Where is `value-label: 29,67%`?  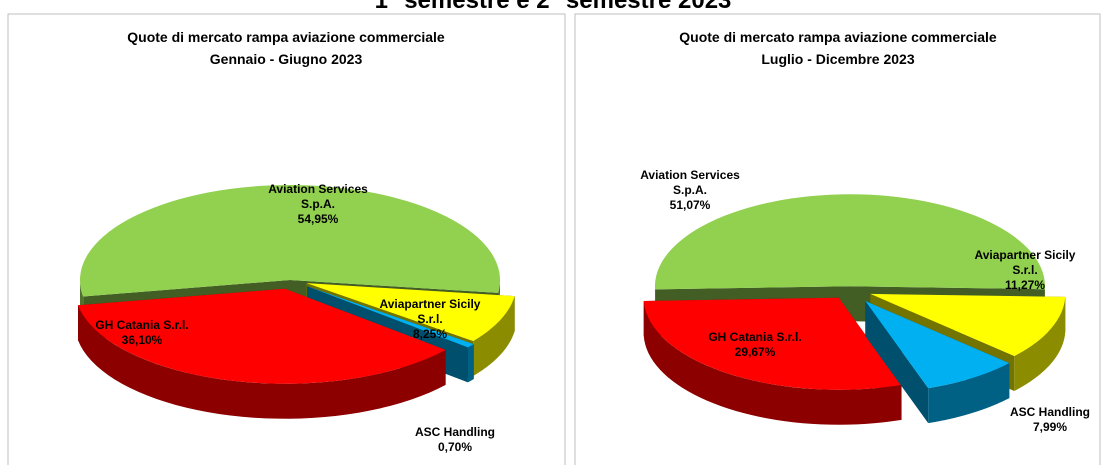 value-label: 29,67% is located at coordinates (755, 352).